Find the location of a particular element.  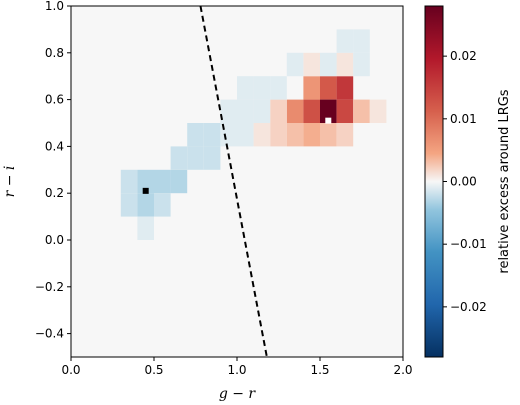

colorbar-gradient is located at coordinates (434, 181).